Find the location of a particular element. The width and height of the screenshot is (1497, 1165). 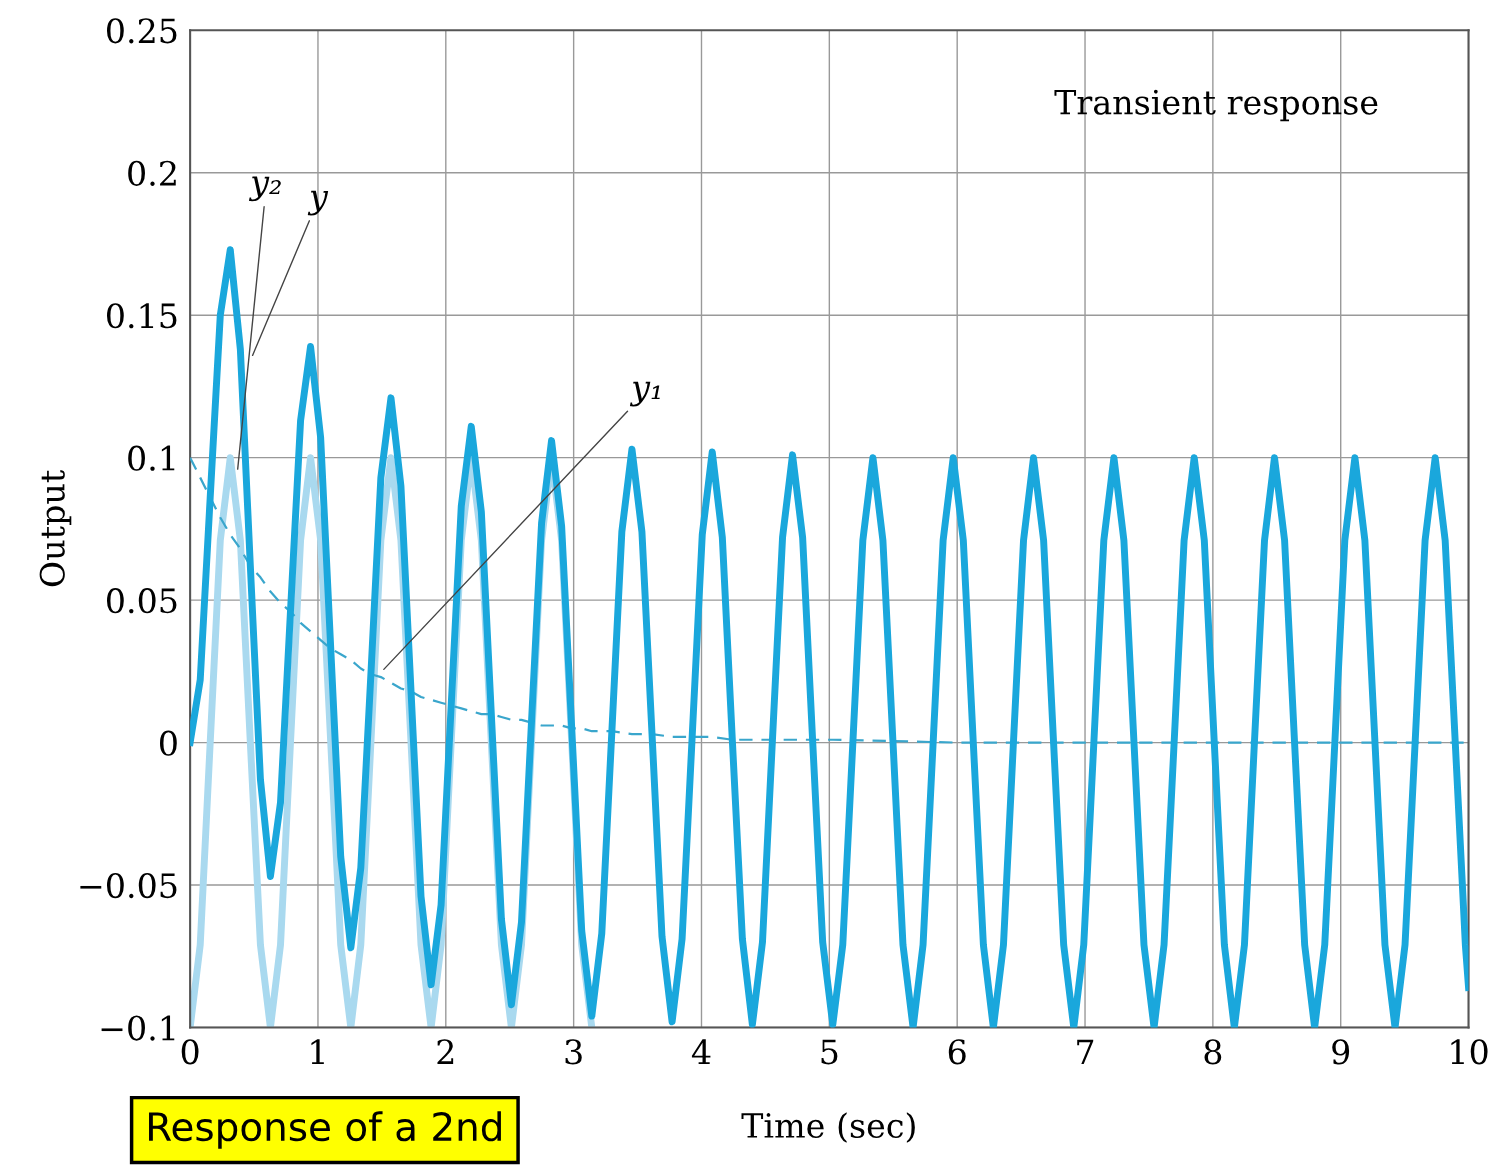

y-tick-label: 0.25 is located at coordinates (141, 31).